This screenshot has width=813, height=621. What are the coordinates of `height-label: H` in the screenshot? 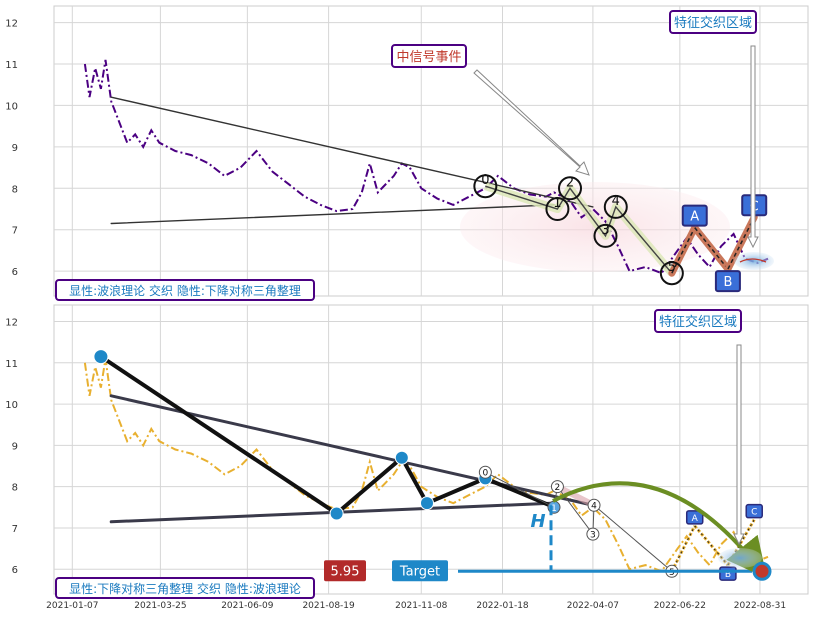 It's located at (537, 521).